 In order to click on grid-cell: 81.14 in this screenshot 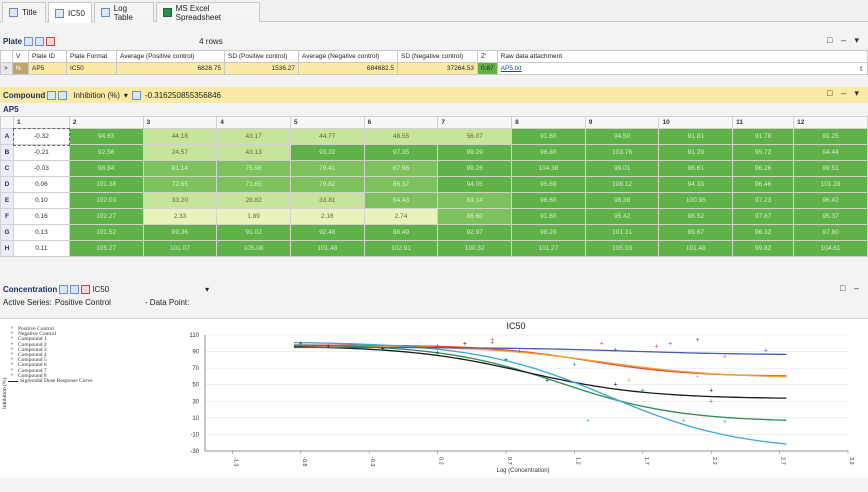, I will do `click(180, 168)`.